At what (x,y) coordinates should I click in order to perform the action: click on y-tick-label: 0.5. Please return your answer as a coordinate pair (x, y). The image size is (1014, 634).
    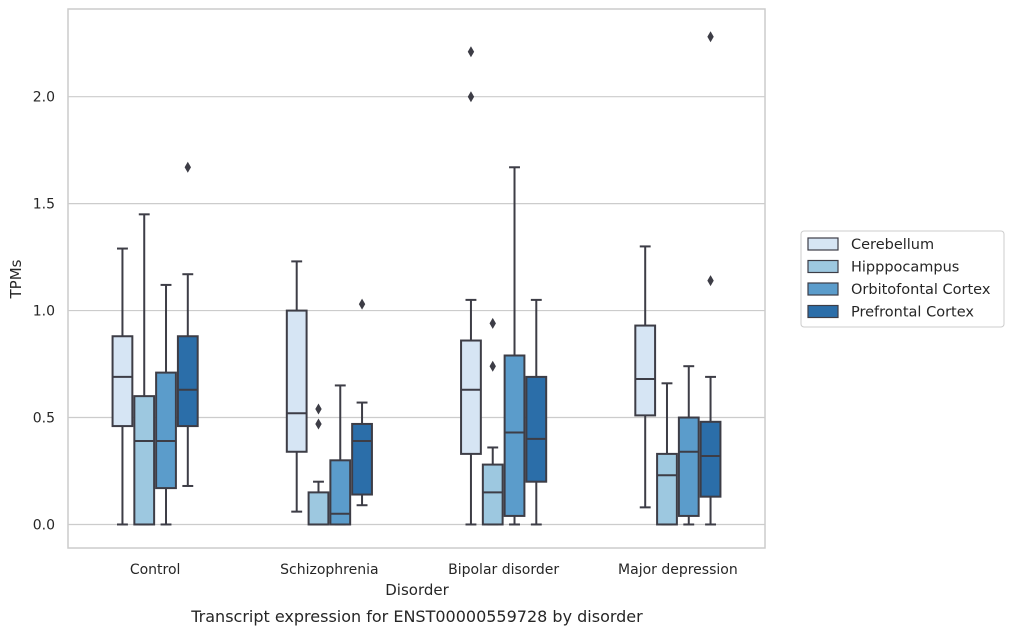
    Looking at the image, I should click on (44, 419).